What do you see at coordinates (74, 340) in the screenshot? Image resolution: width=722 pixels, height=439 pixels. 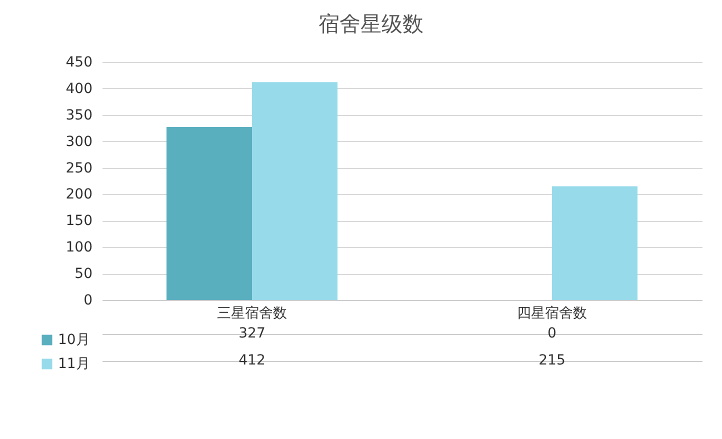 I see `legend-label: 10月` at bounding box center [74, 340].